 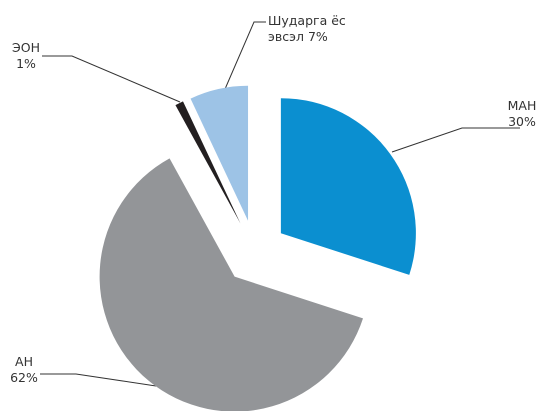 I want to click on value-label: 7%, so click(x=317, y=36).